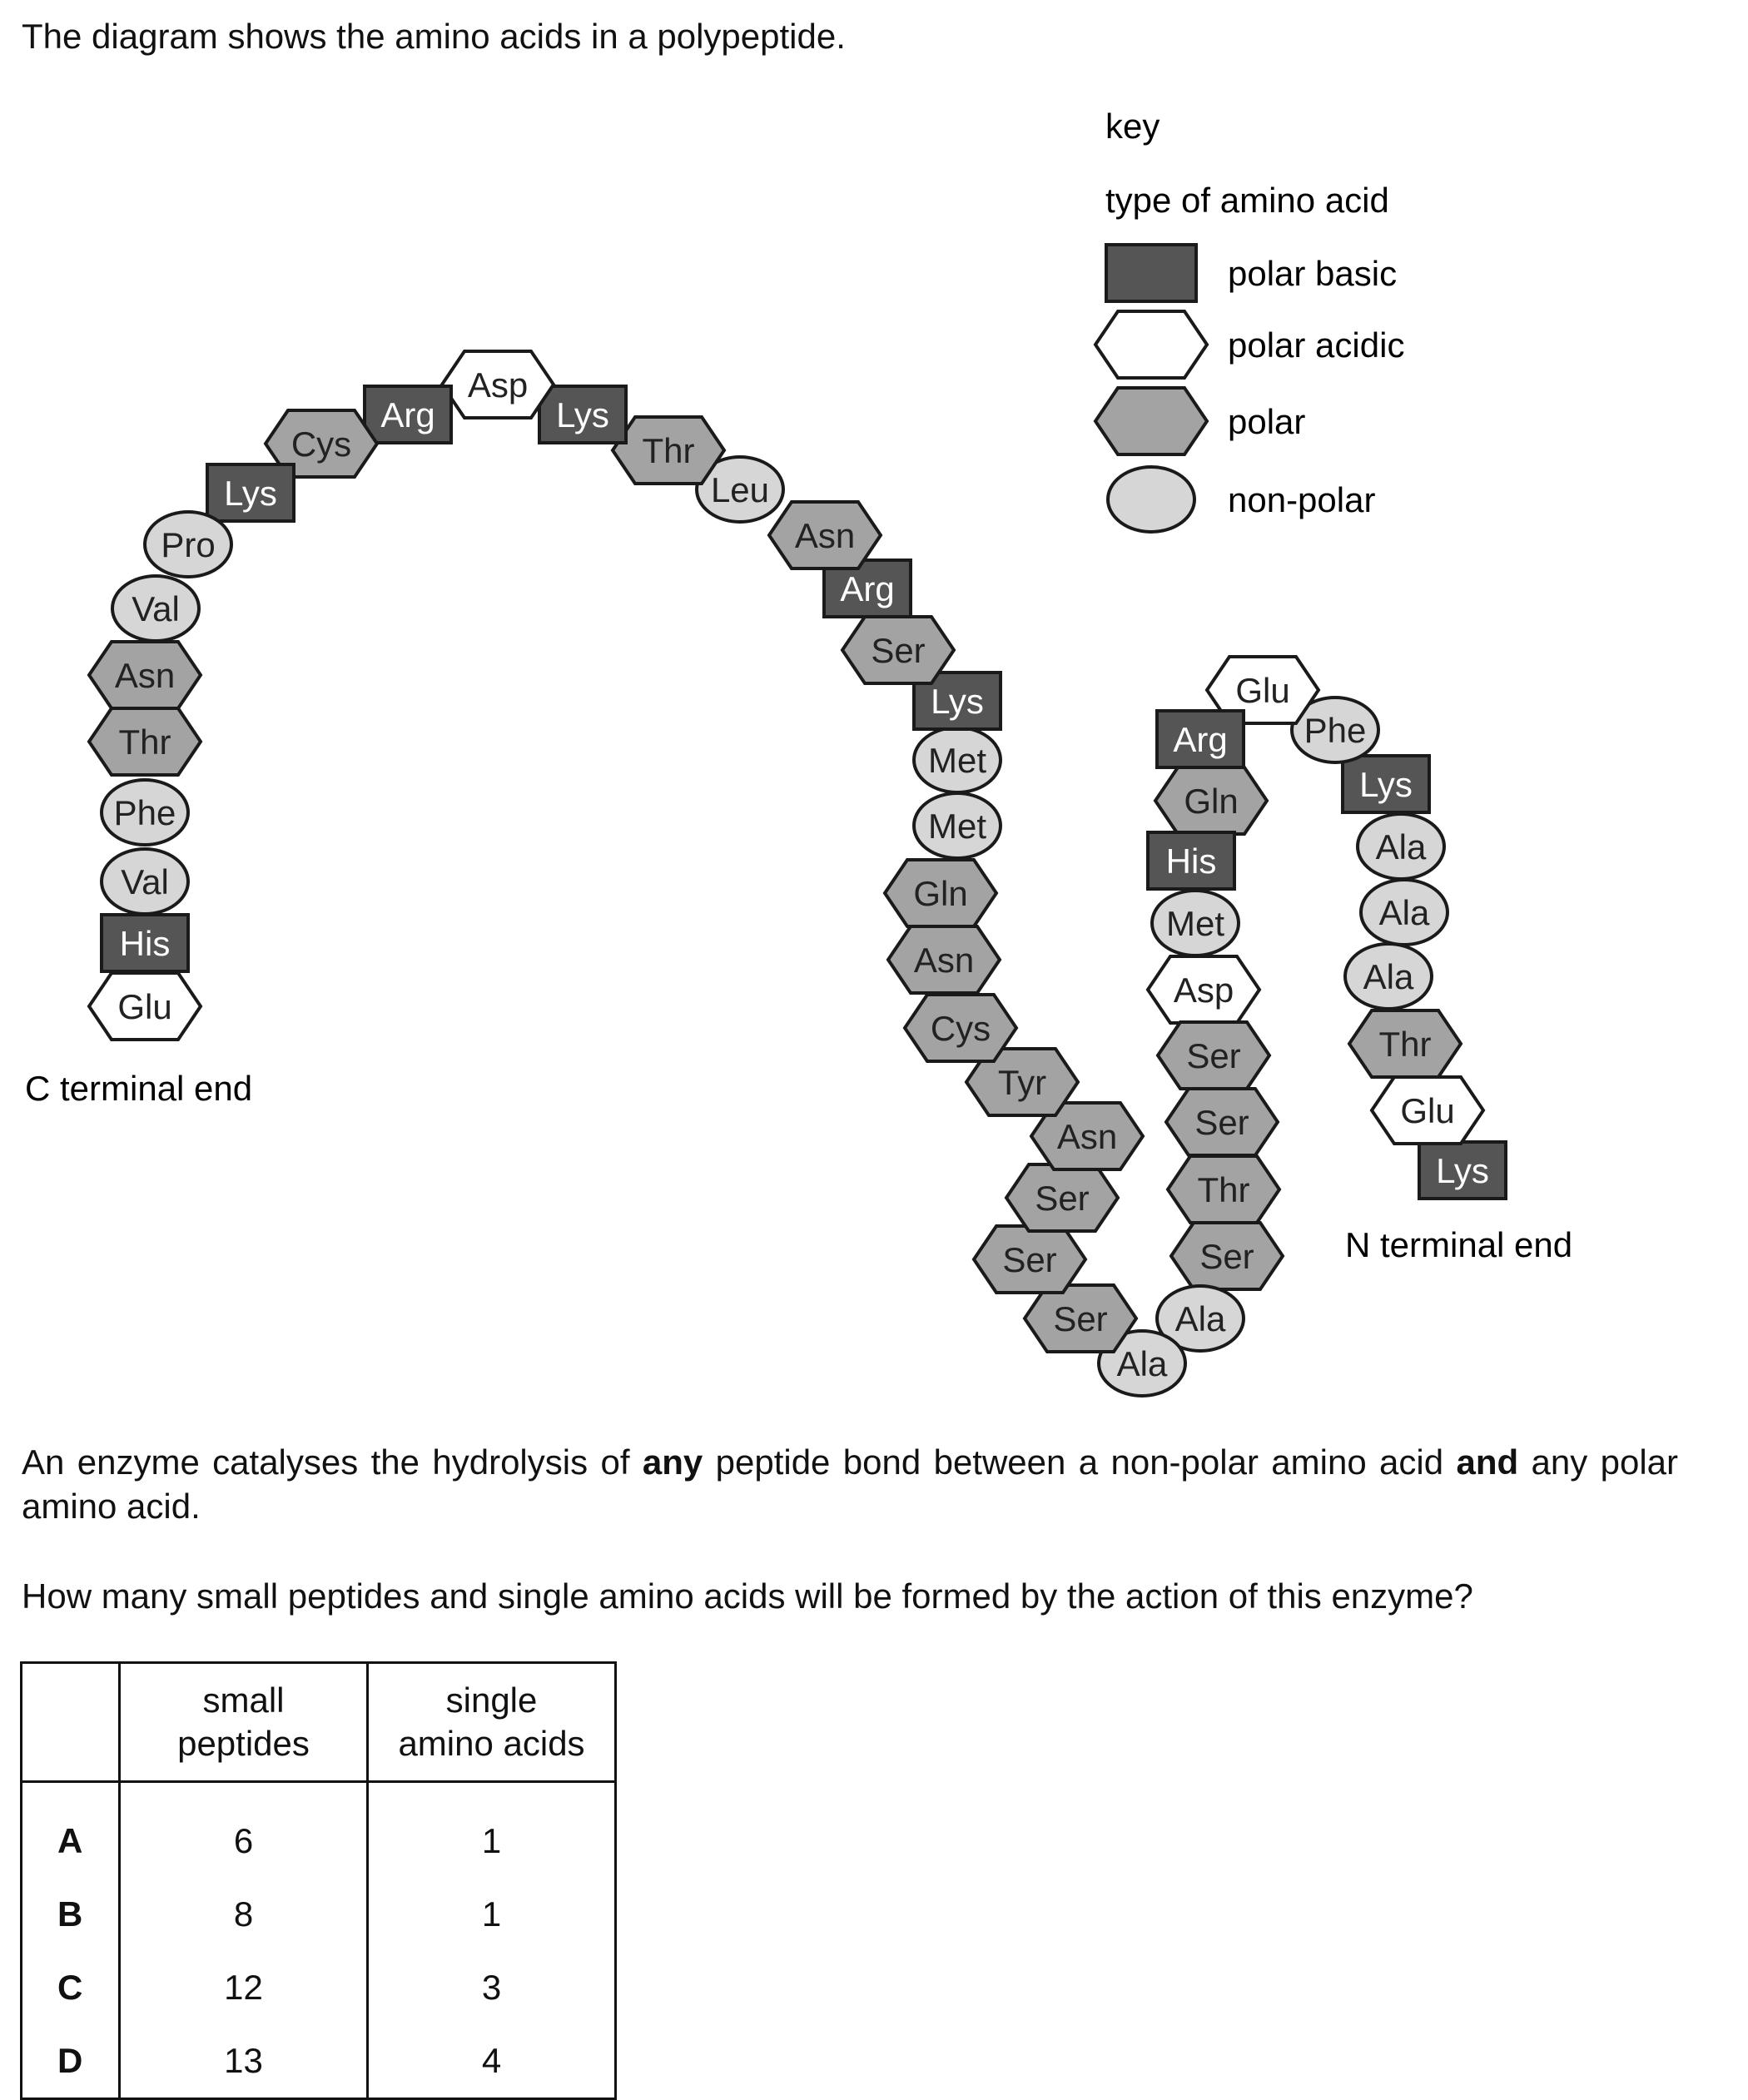  I want to click on residue-label: Cys, so click(961, 1028).